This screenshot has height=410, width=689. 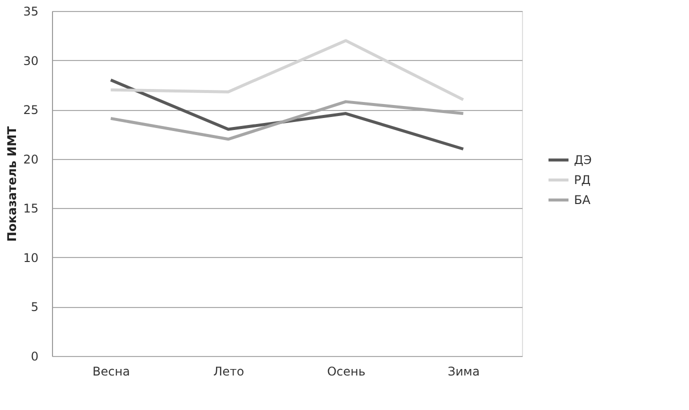 I want to click on y-tick-label: 20, so click(x=30, y=159).